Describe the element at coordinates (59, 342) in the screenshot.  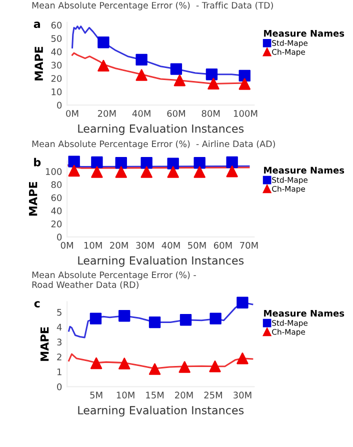
I see `y-tick-label: 3` at that location.